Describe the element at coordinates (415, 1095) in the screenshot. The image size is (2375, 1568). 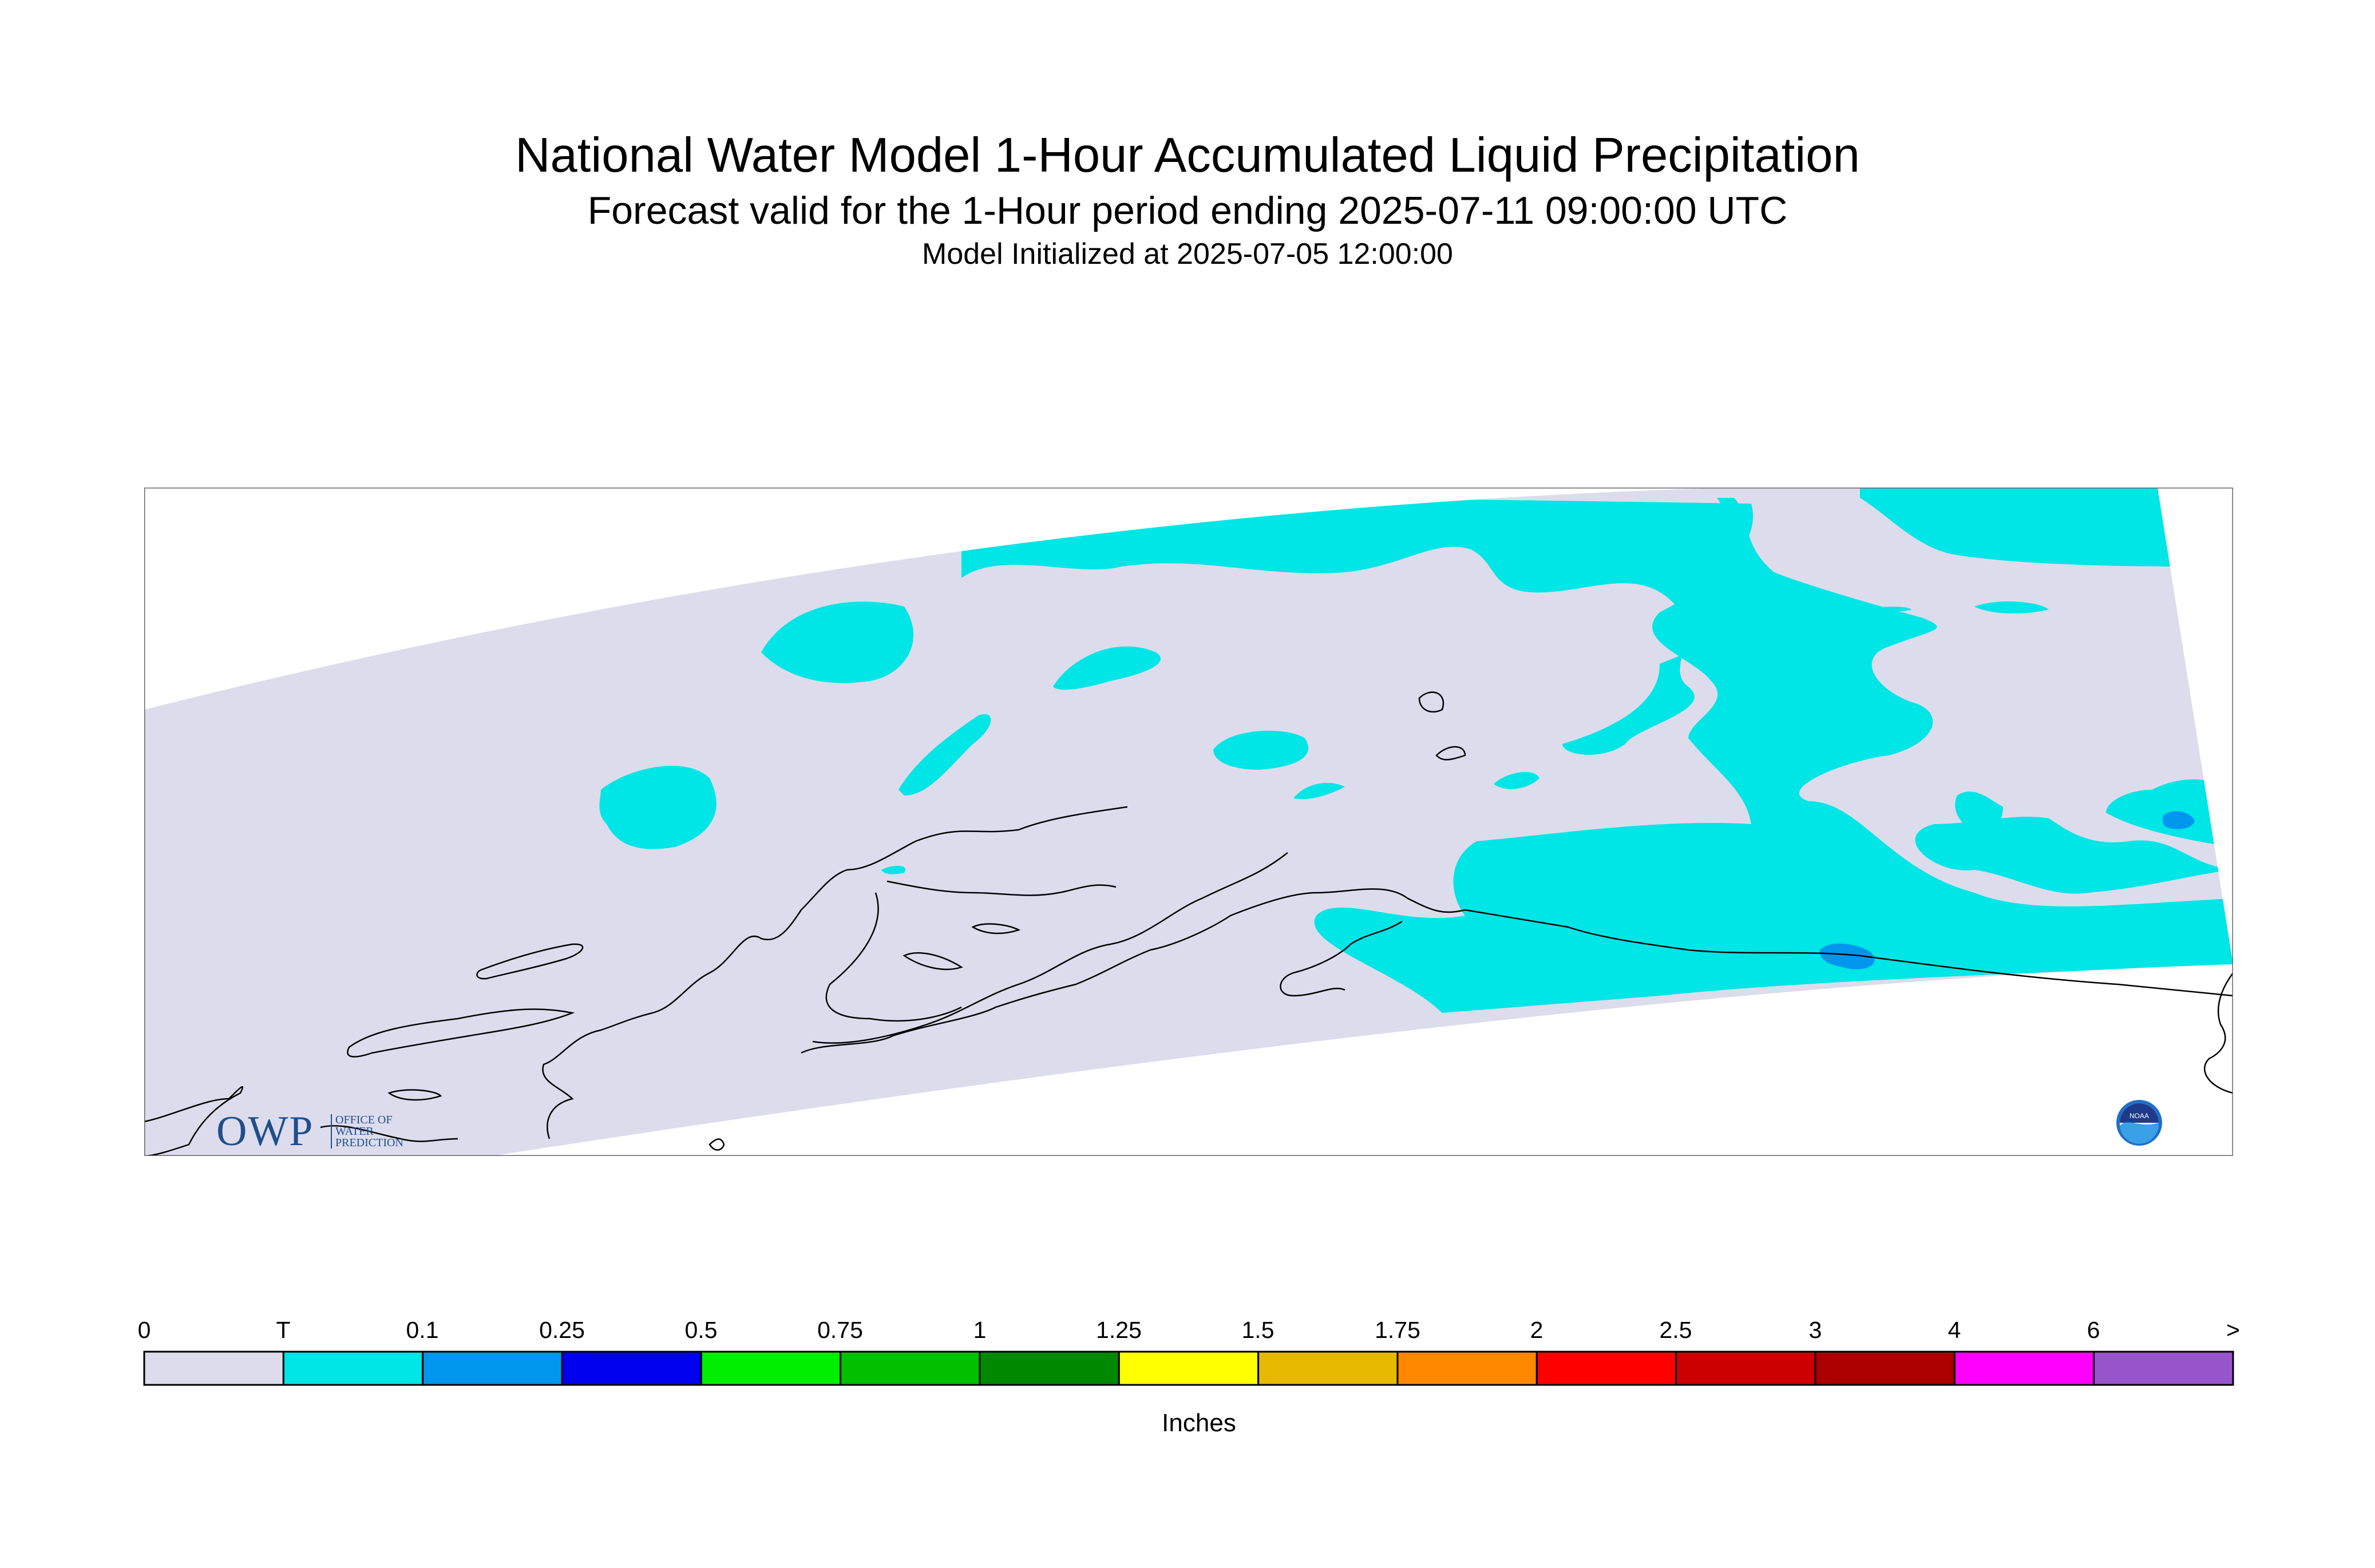
I see `siberia-island` at that location.